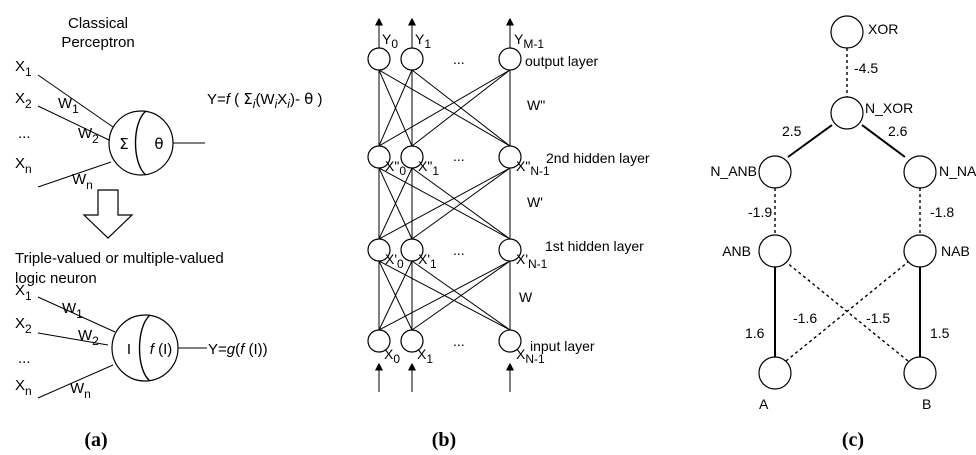 This screenshot has width=976, height=455. I want to click on perceptron-inputs, so click(75, 131).